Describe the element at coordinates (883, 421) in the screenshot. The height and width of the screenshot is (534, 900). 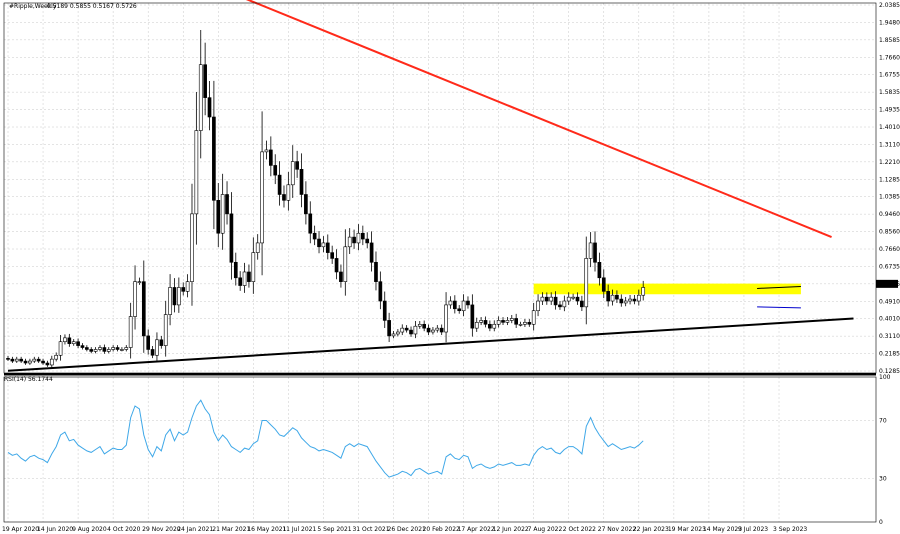
I see `rsi-tick-label: 70` at that location.